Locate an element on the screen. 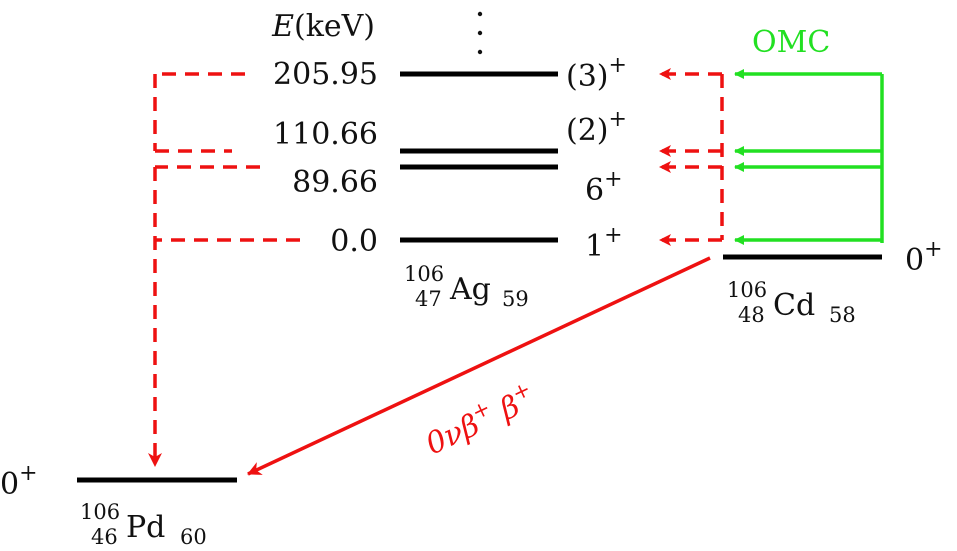  pd-nucleus-label: 106 46 Pd 60 is located at coordinates (143, 524).